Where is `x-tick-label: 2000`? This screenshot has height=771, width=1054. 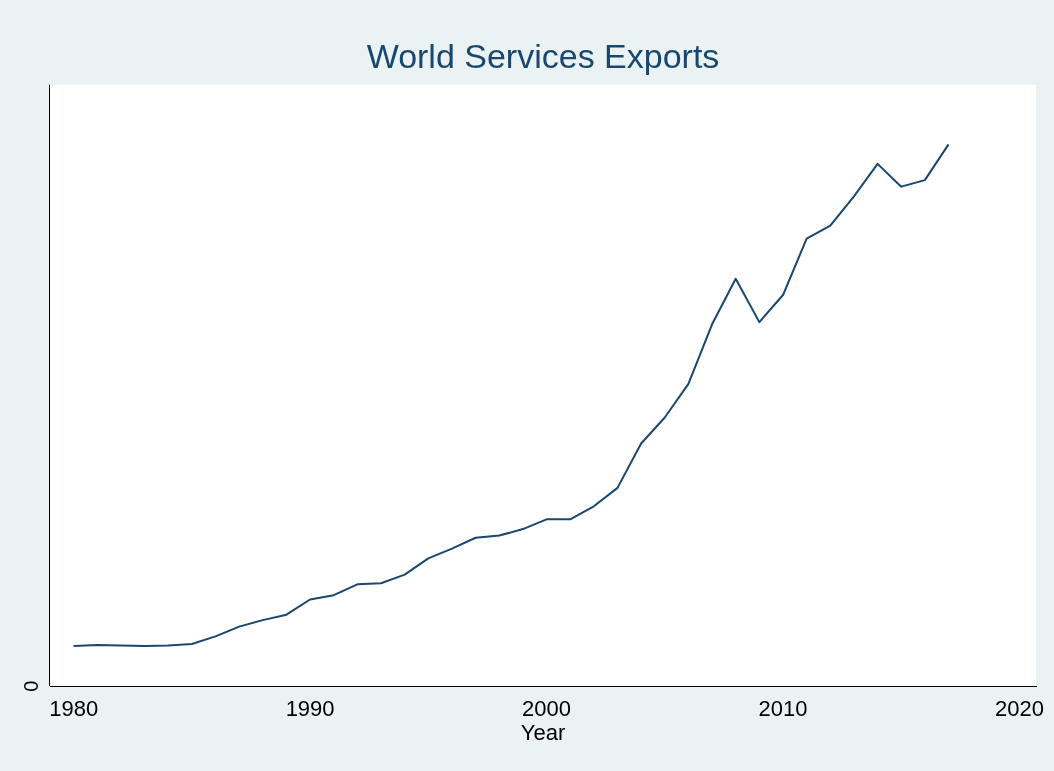 x-tick-label: 2000 is located at coordinates (547, 709).